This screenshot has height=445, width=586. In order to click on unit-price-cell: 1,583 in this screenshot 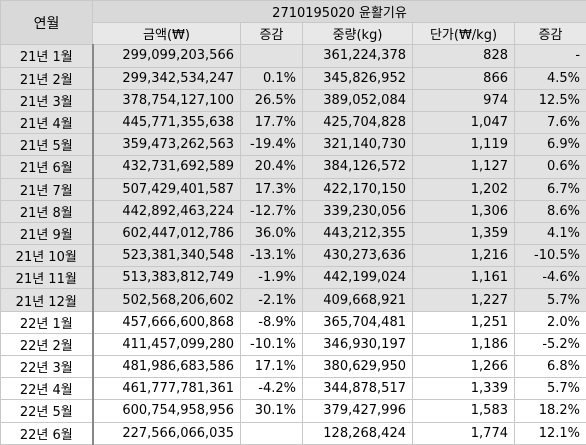, I will do `click(464, 411)`.